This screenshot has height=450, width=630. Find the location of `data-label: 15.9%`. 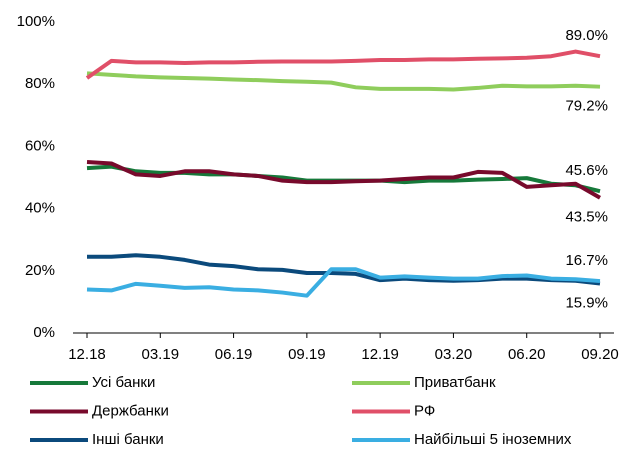

data-label: 15.9% is located at coordinates (586, 303).